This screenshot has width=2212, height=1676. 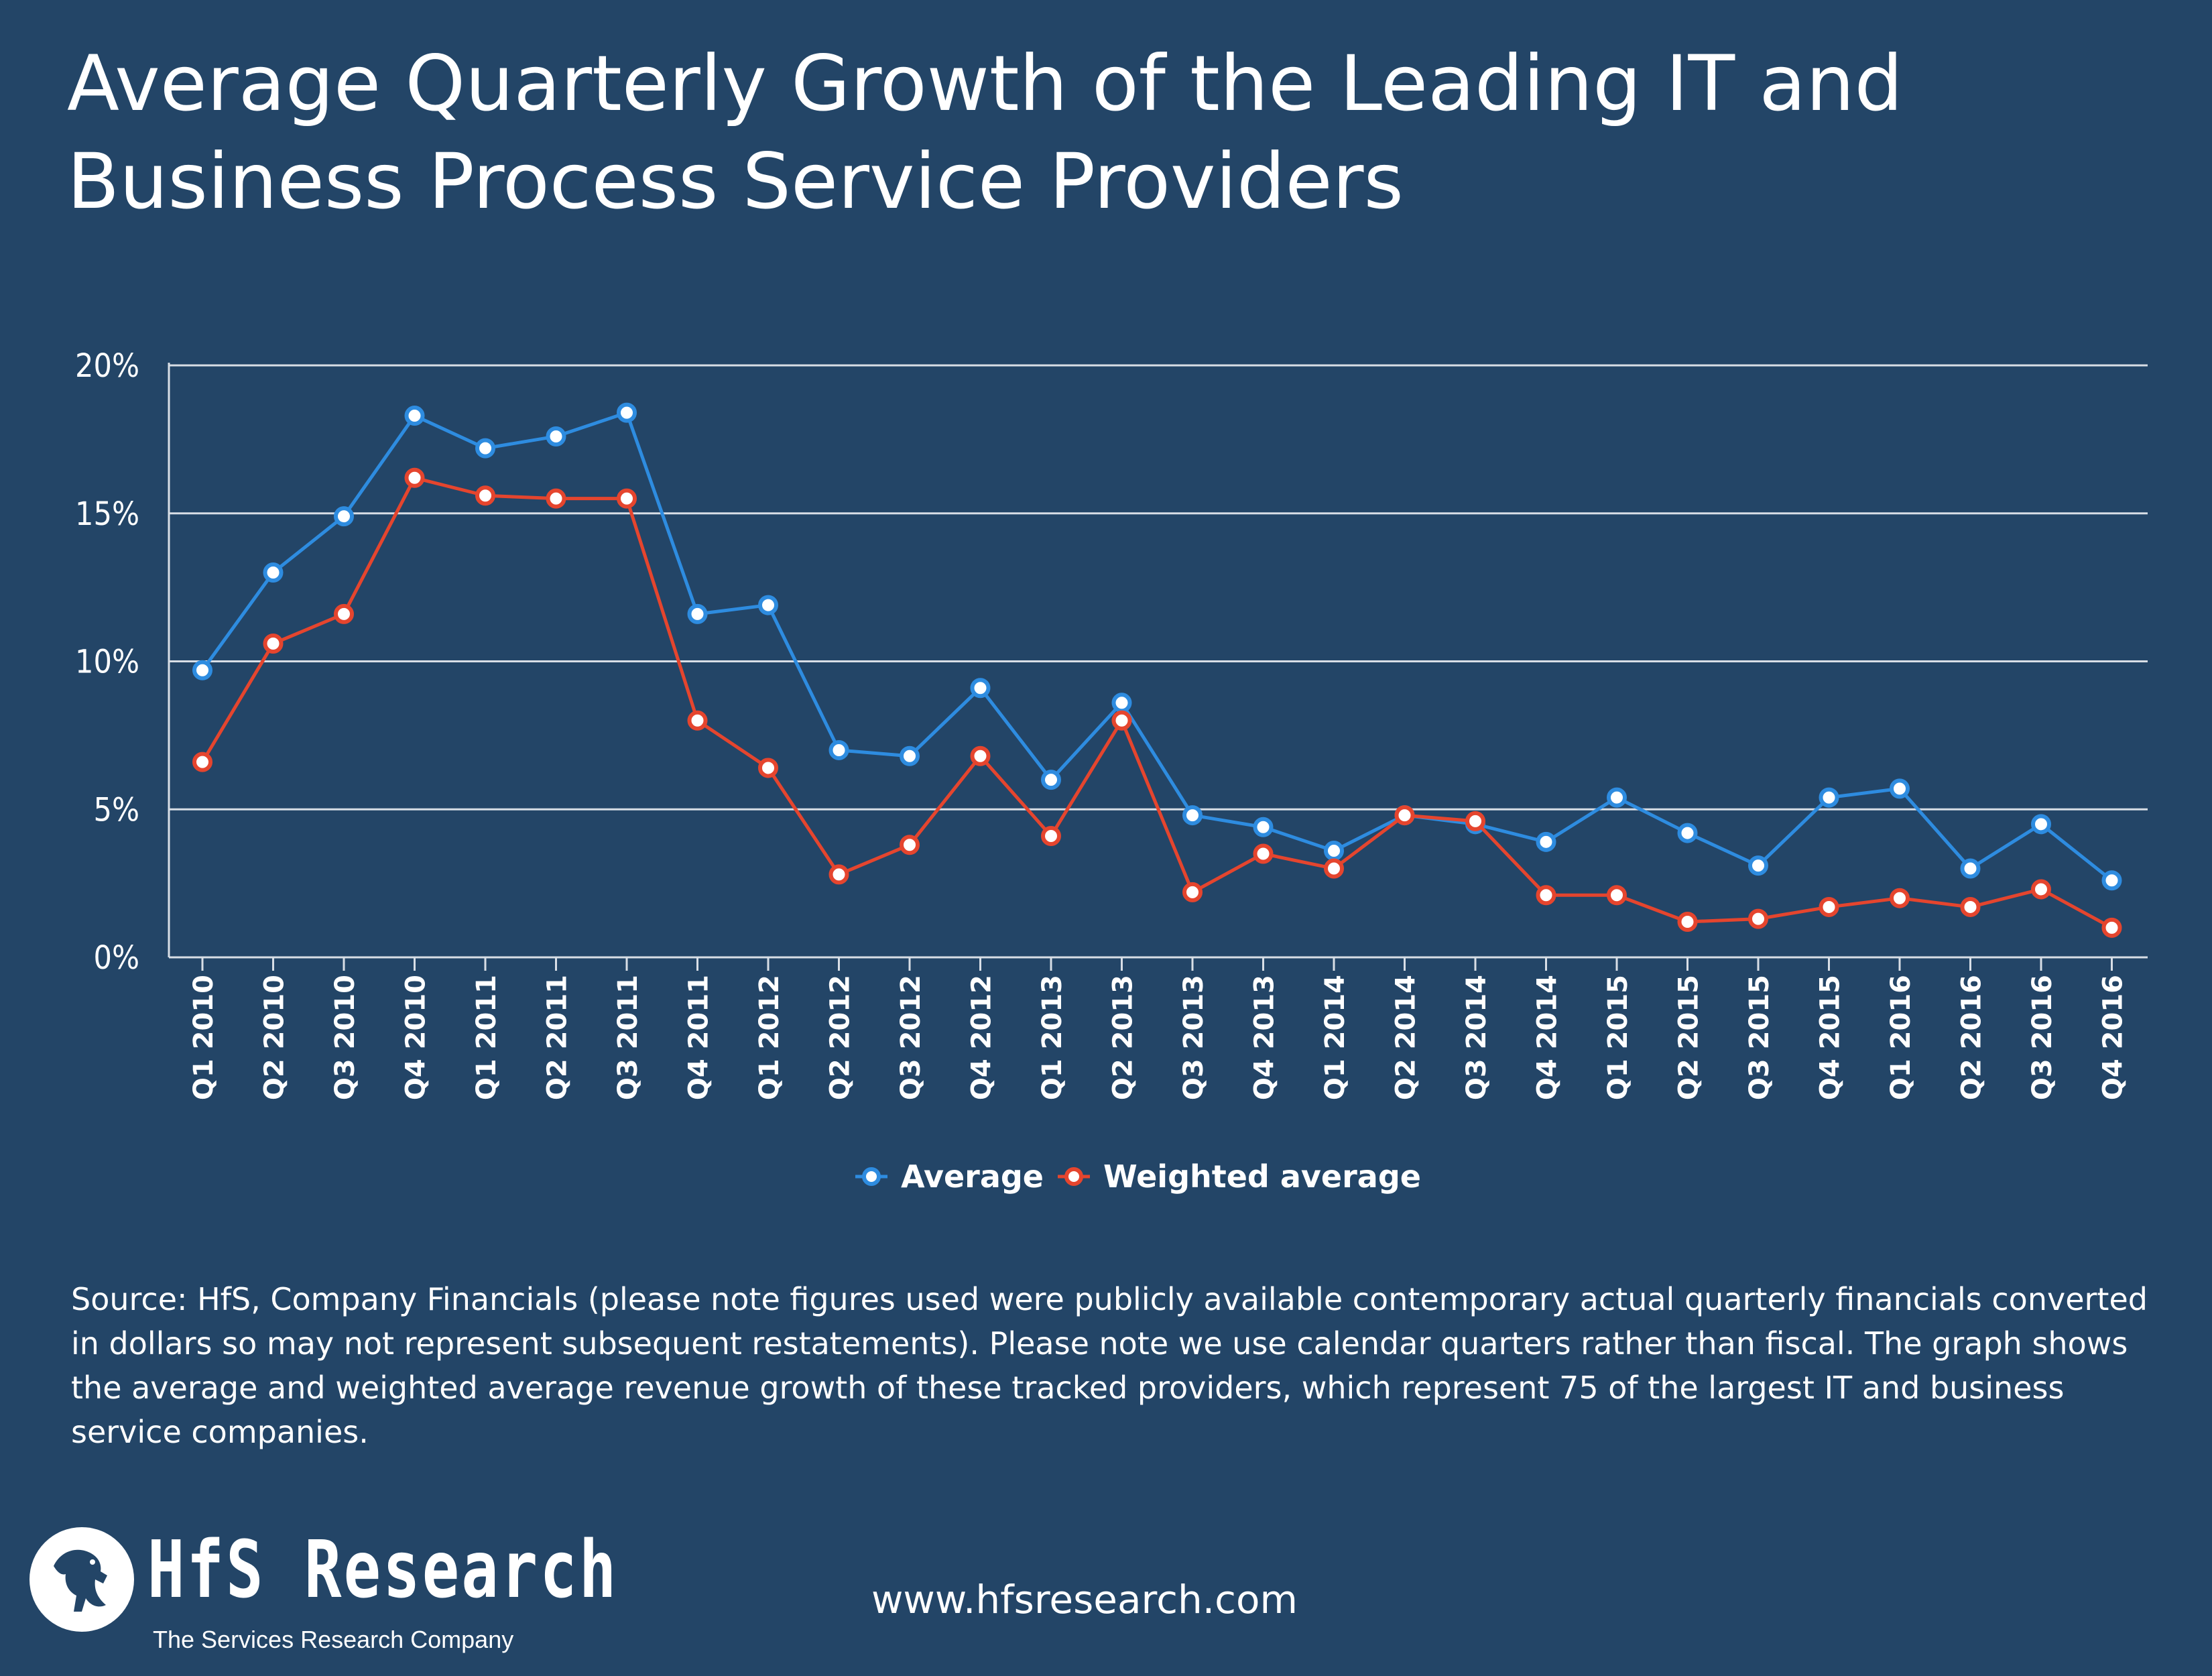 What do you see at coordinates (203, 1037) in the screenshot?
I see `x-tick-label: Q1 2010` at bounding box center [203, 1037].